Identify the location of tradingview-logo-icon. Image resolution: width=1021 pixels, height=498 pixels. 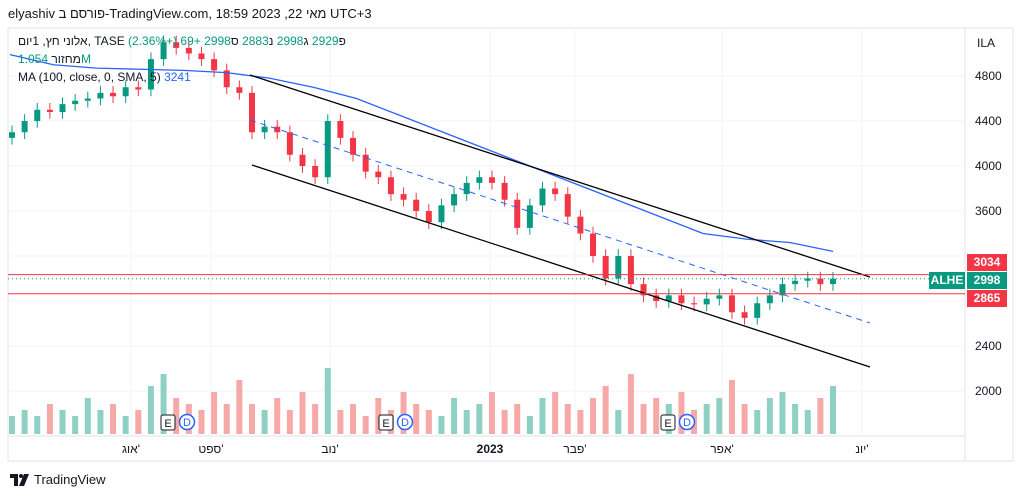
(19, 479).